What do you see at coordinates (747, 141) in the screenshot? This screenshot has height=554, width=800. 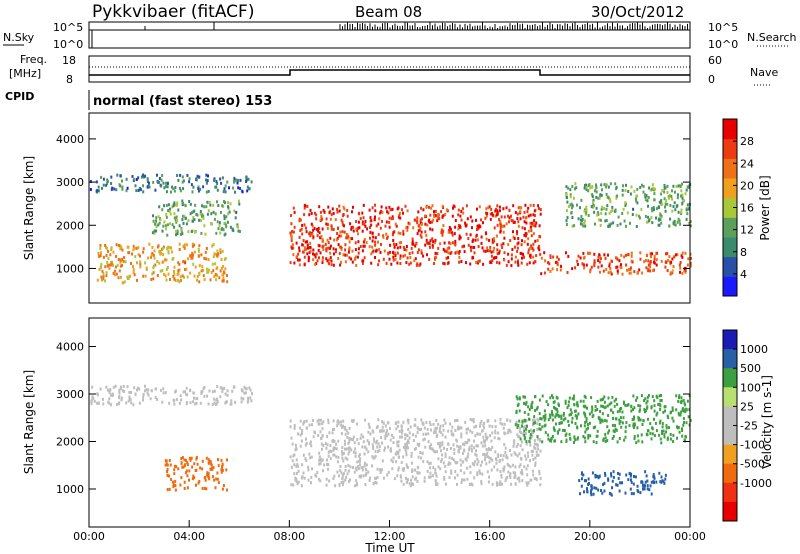 I see `colorbar-tick-label: 28` at bounding box center [747, 141].